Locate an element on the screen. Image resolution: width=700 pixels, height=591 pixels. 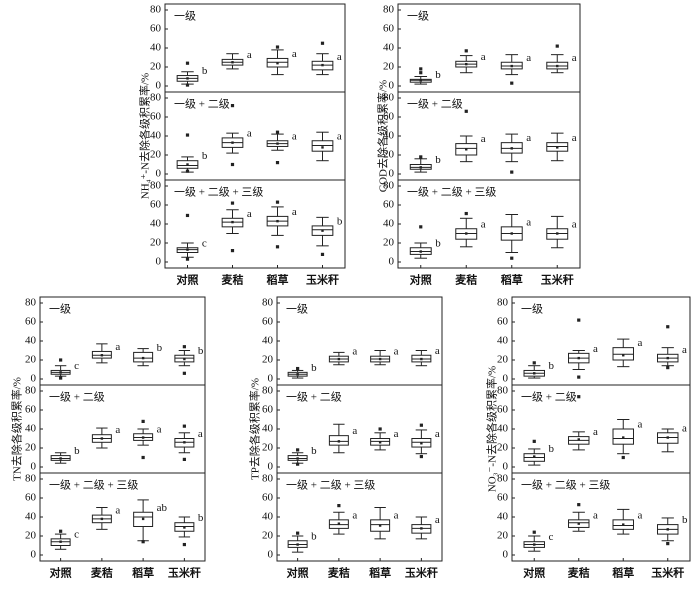
x-tick-label: 麦秸 is located at coordinates (339, 573).